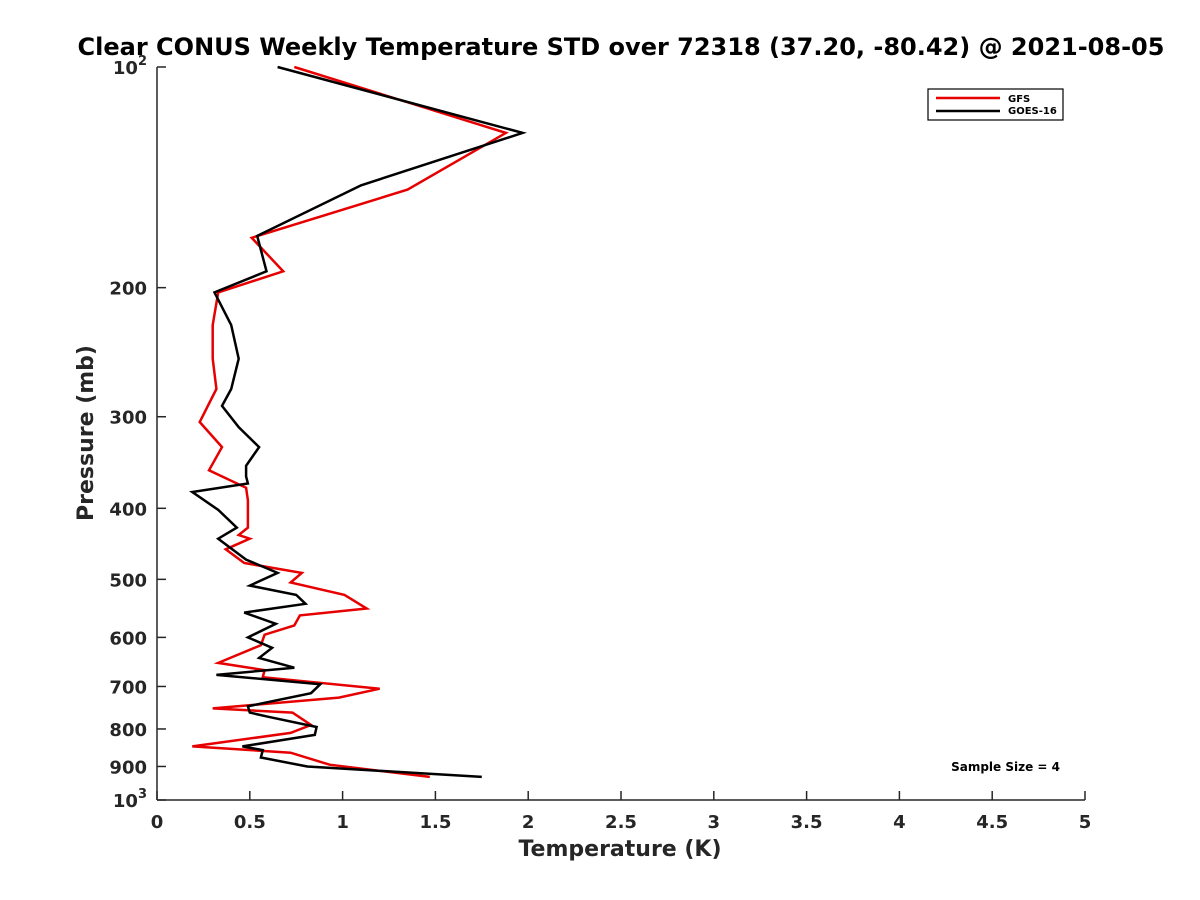  Describe the element at coordinates (157, 822) in the screenshot. I see `x-tick-label: 0` at that location.